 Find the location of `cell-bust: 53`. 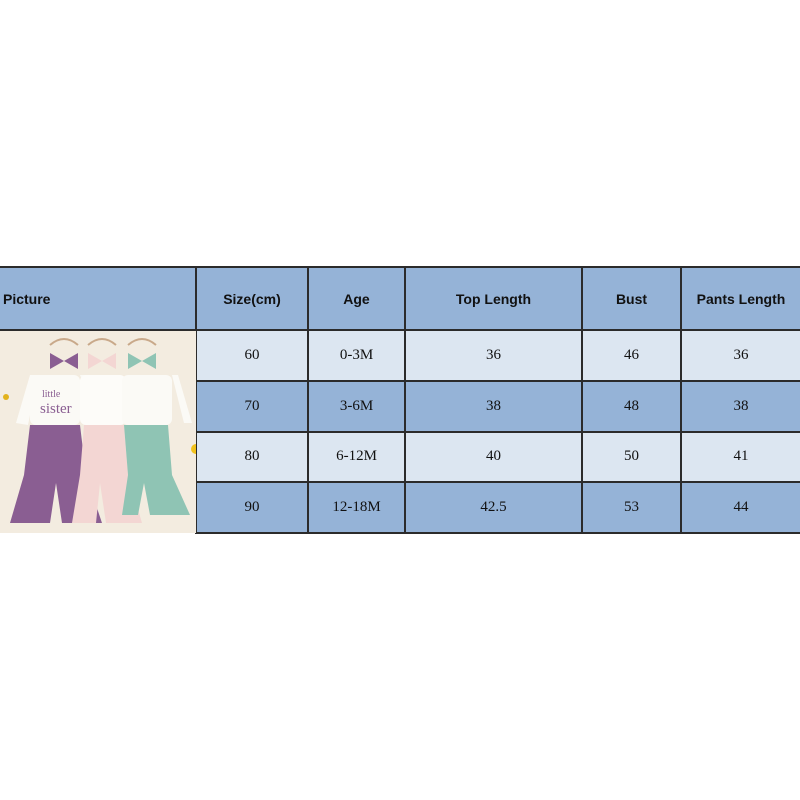

cell-bust: 53 is located at coordinates (631, 507).